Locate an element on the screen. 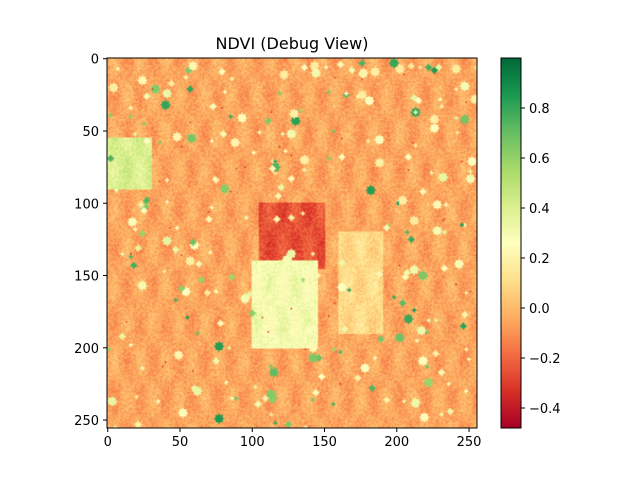 The height and width of the screenshot is (480, 640). colorbar-tick-label: 0.2 is located at coordinates (539, 259).